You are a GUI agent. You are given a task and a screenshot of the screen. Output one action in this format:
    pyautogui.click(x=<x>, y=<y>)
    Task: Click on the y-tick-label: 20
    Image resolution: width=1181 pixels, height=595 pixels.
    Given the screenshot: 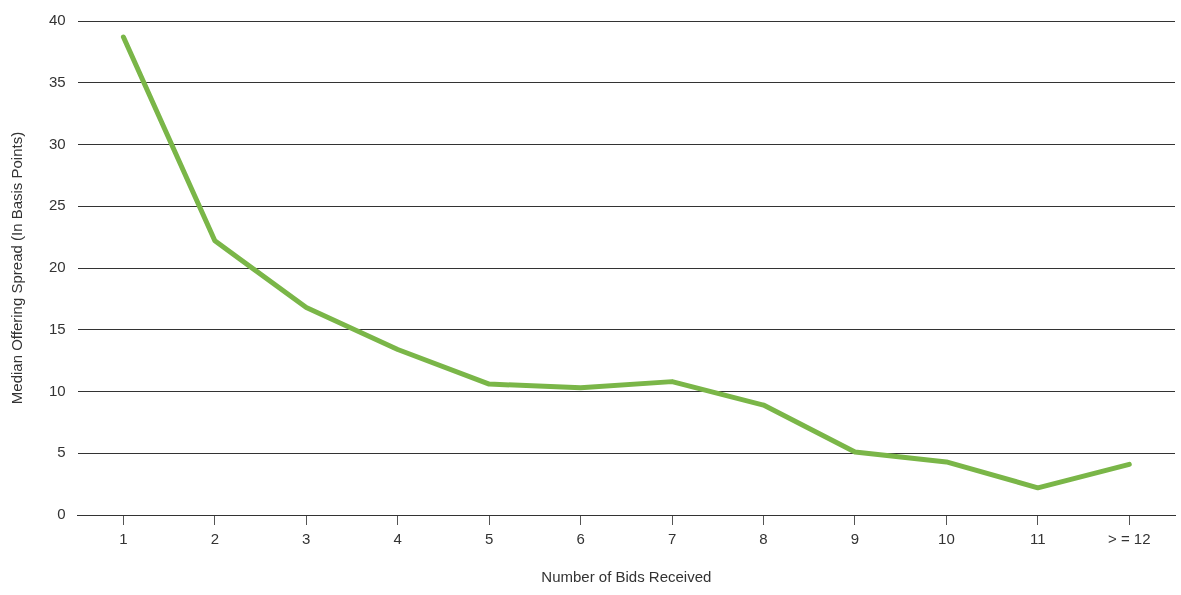 What is the action you would take?
    pyautogui.click(x=57, y=267)
    